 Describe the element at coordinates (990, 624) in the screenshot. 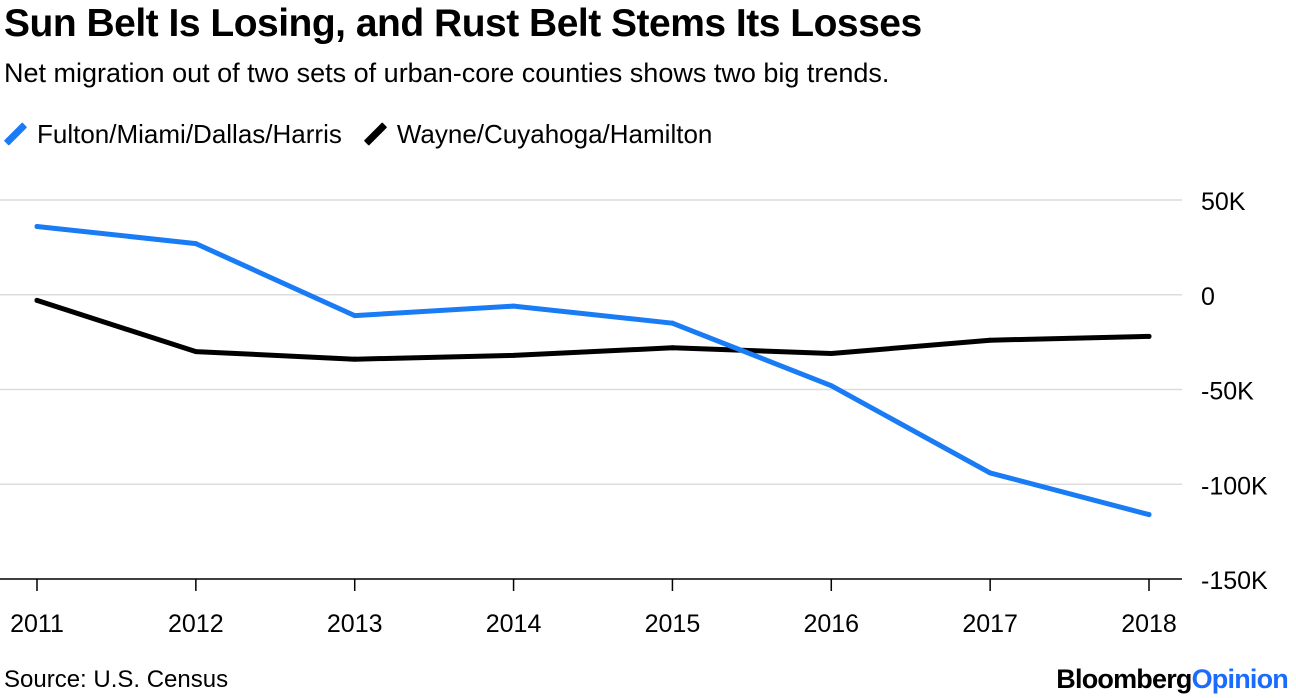

I see `x-tick-label: 2017` at that location.